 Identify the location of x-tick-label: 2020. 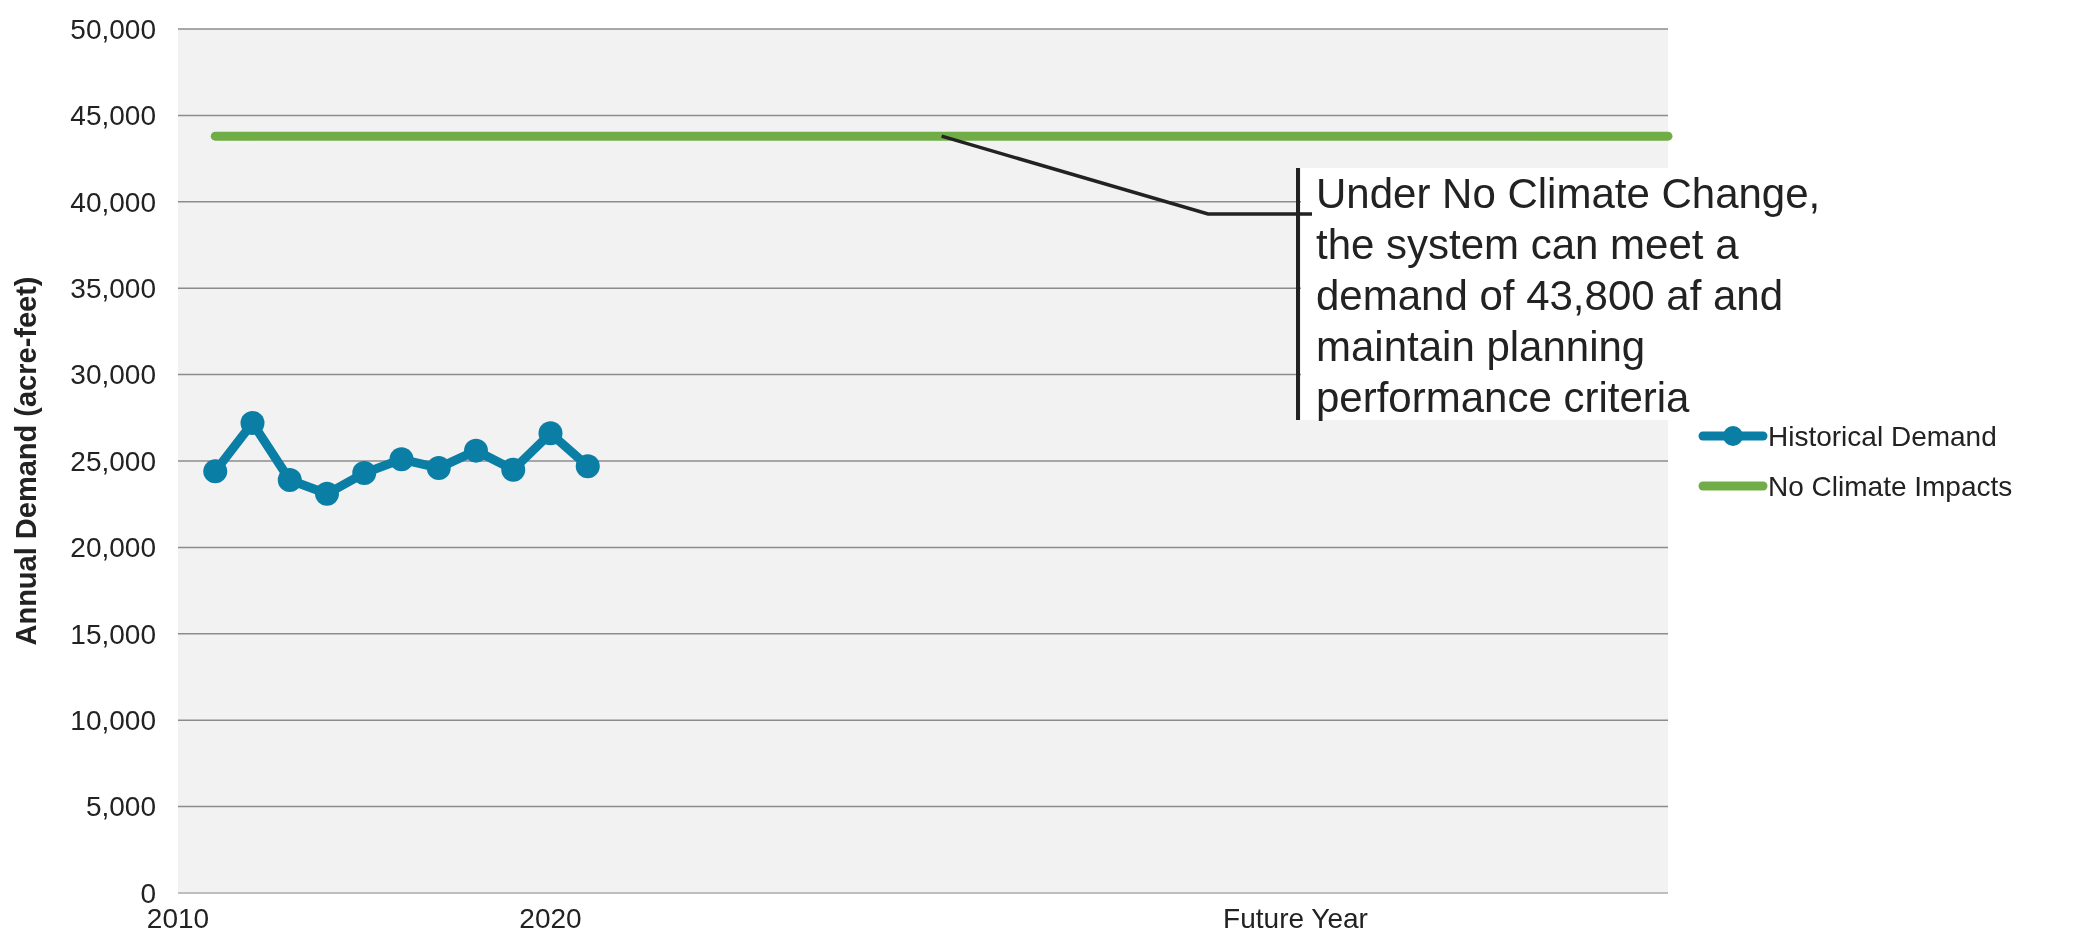
(550, 918).